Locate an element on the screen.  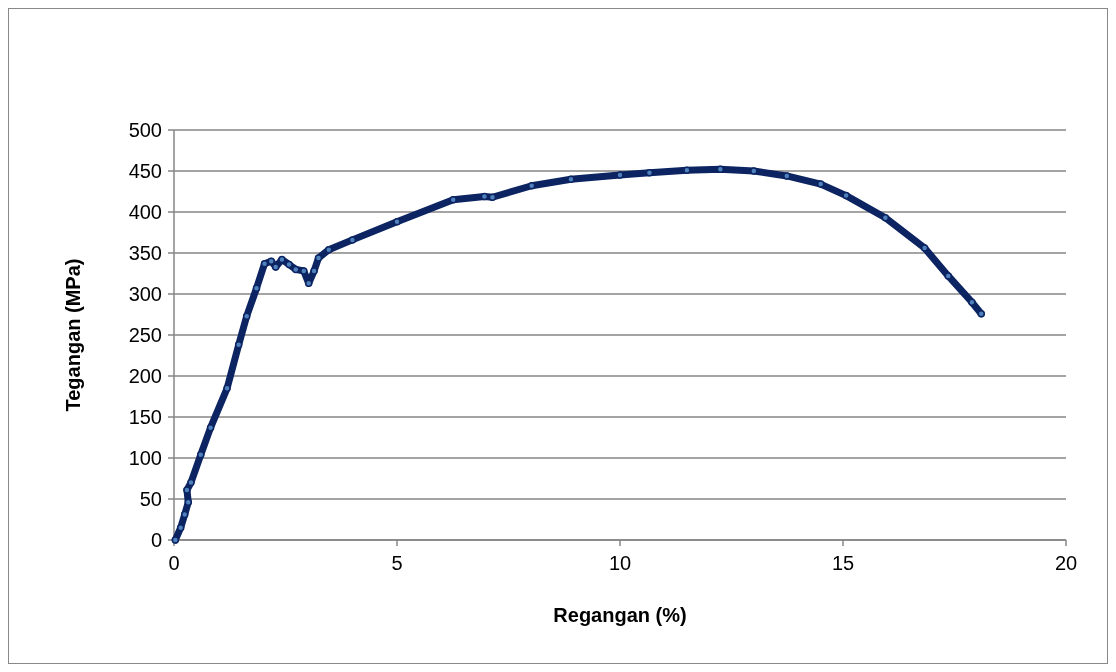
y-tick-label: 500 is located at coordinates (145, 130).